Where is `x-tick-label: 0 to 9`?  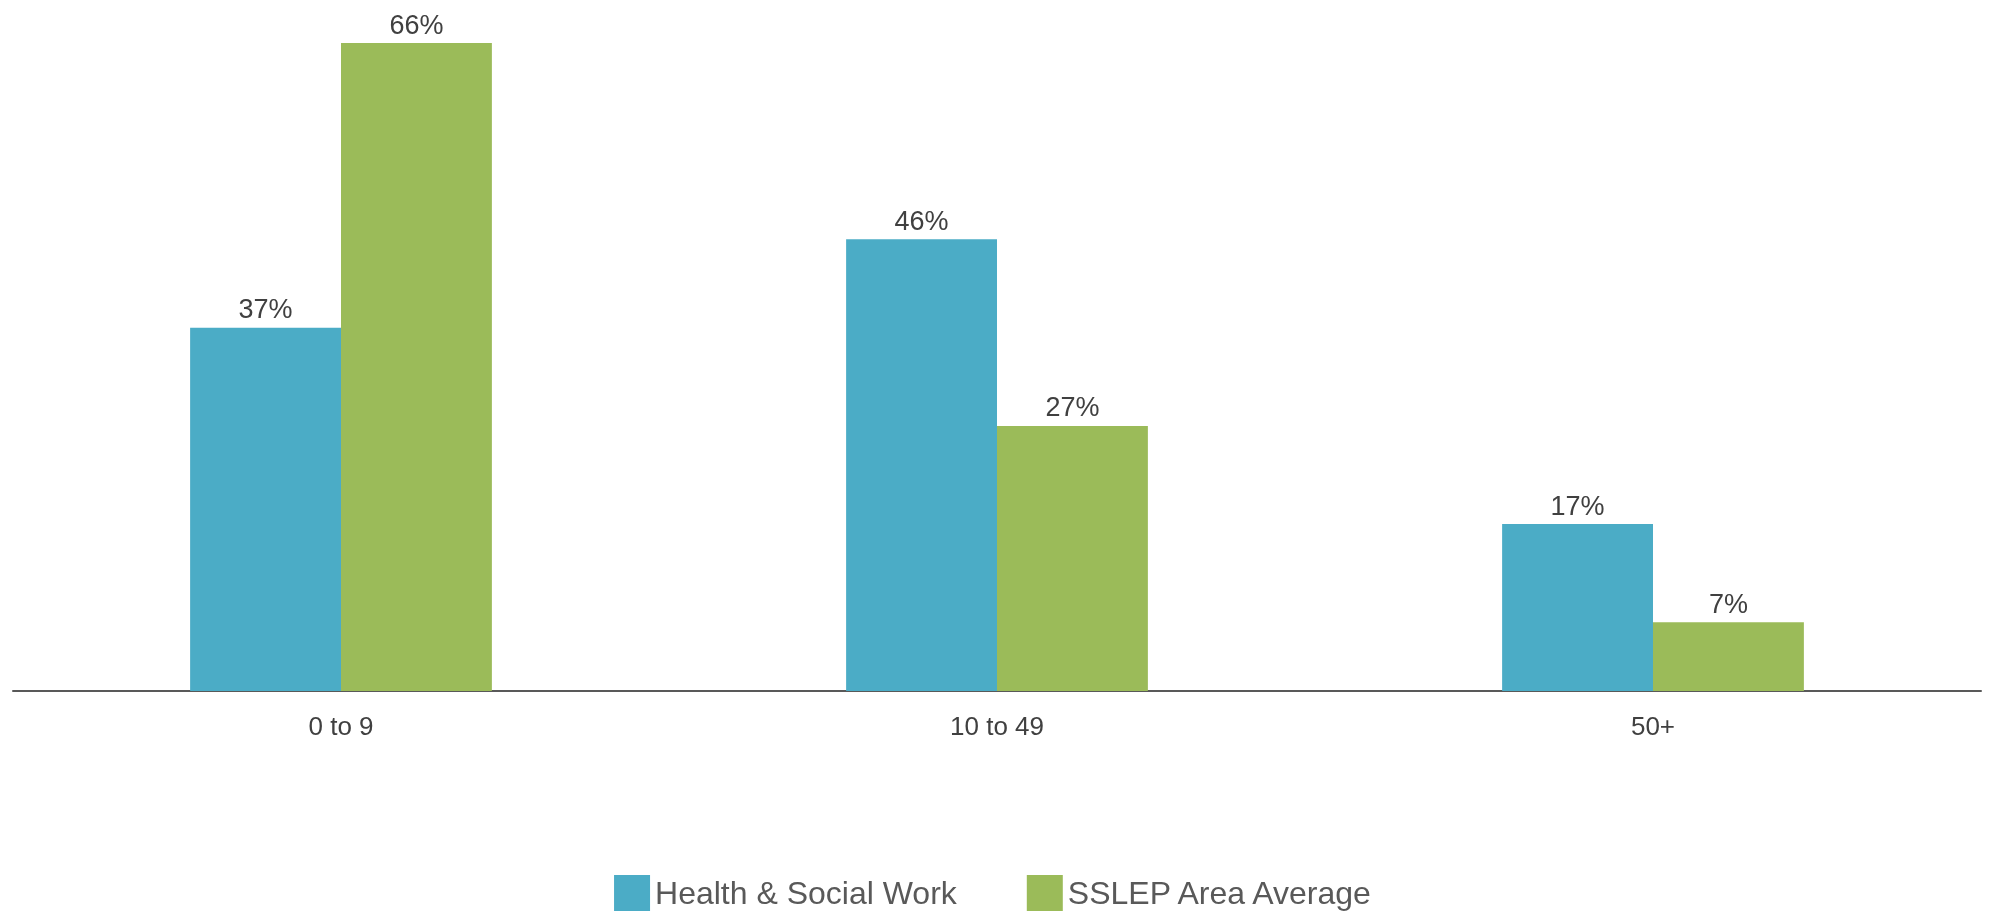 x-tick-label: 0 to 9 is located at coordinates (341, 726).